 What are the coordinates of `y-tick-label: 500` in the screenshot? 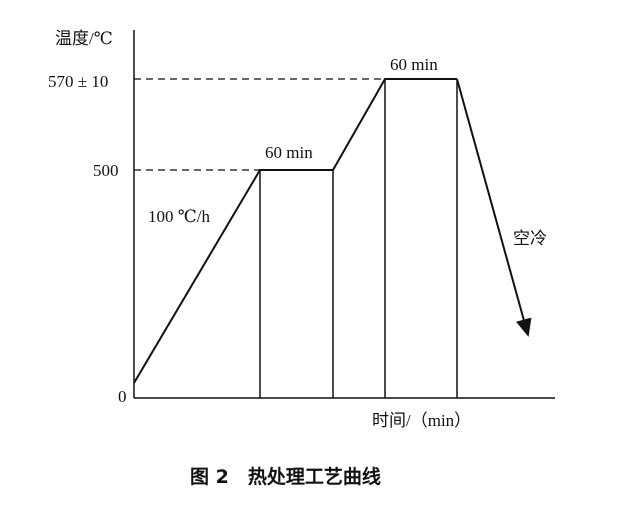 It's located at (106, 170).